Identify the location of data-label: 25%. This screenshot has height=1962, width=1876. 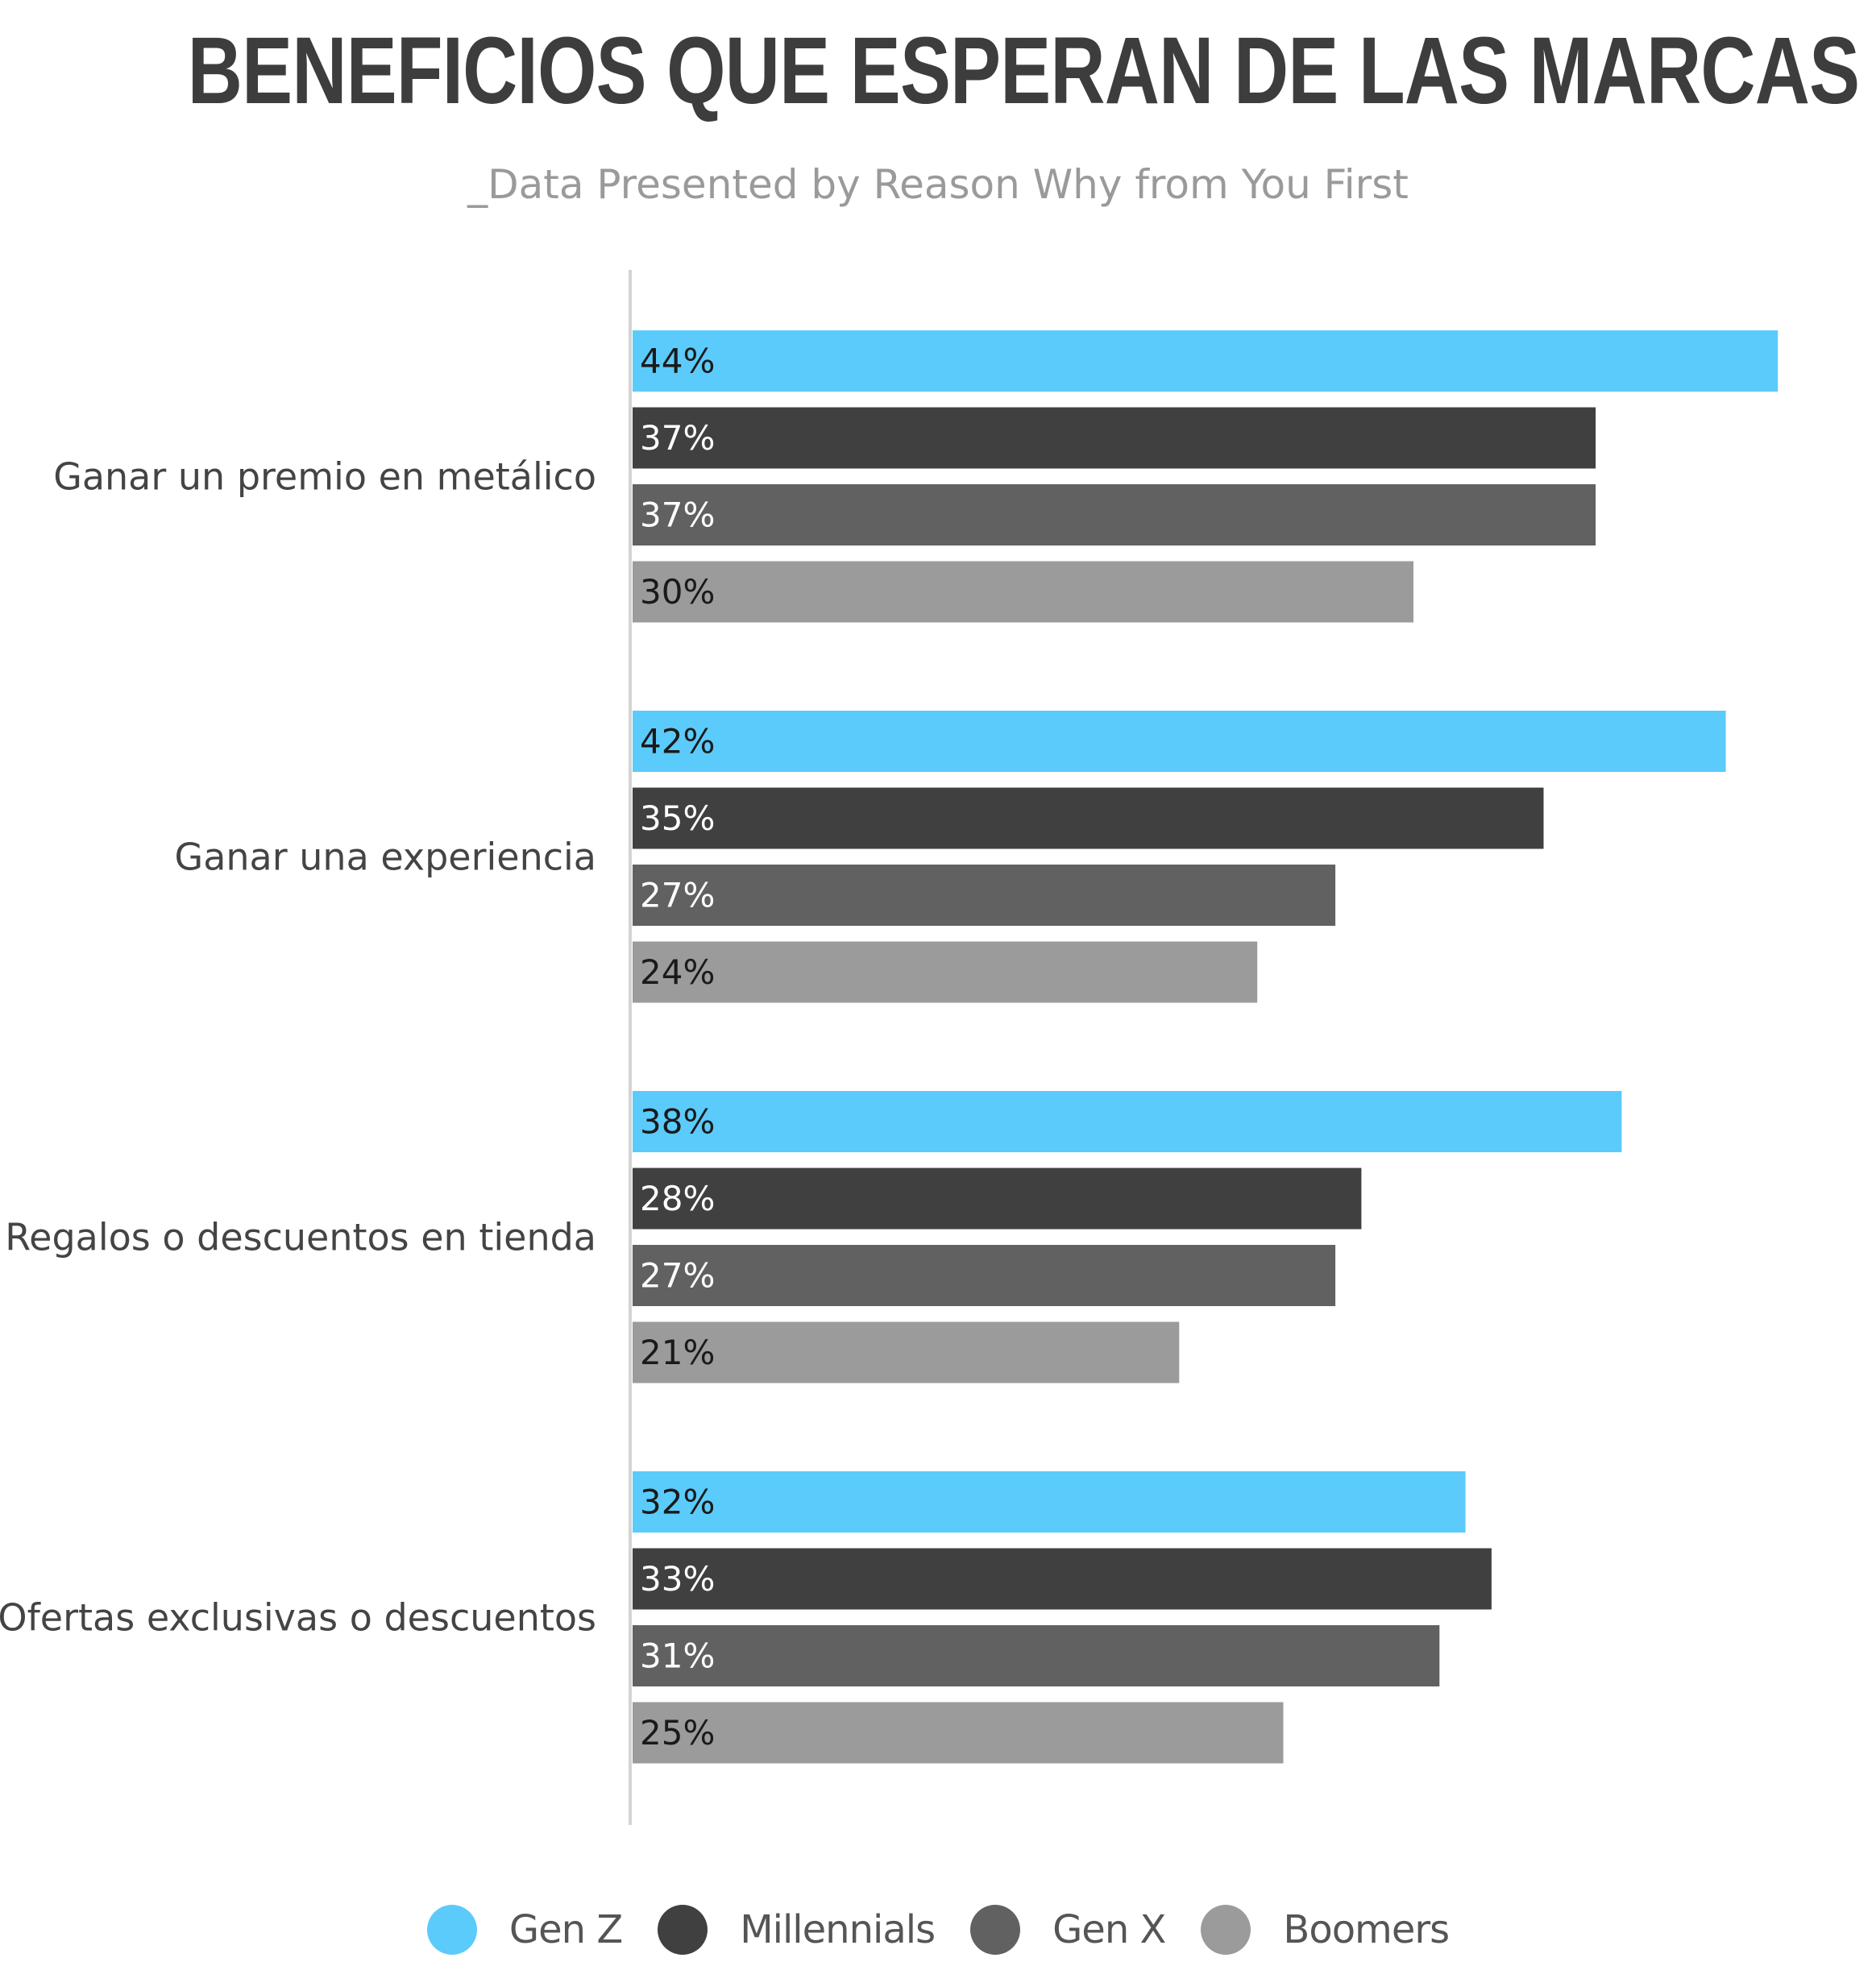
(677, 1733).